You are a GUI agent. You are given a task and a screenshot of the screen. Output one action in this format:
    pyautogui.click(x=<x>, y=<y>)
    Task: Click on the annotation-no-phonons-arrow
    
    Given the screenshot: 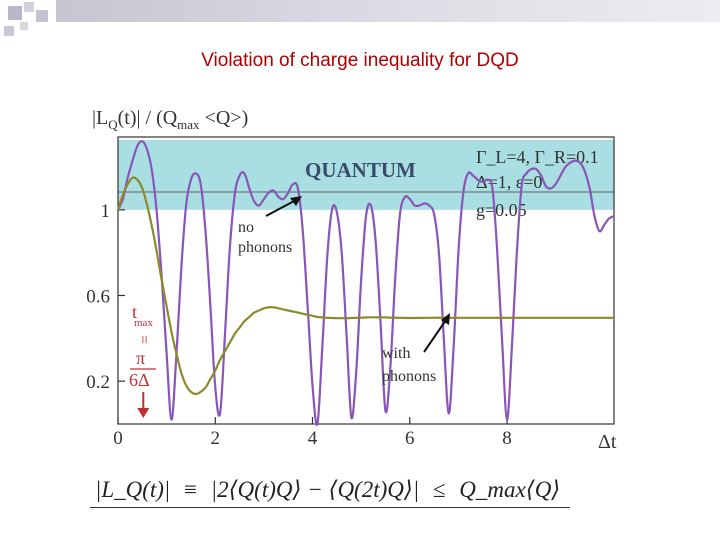 What is the action you would take?
    pyautogui.click(x=281, y=208)
    